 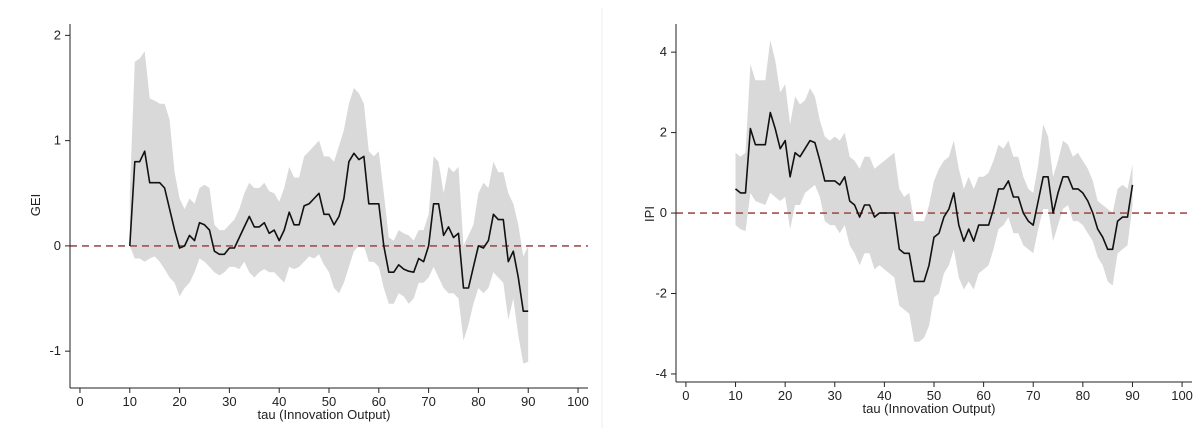 What do you see at coordinates (57, 140) in the screenshot?
I see `y-tick-label: 1` at bounding box center [57, 140].